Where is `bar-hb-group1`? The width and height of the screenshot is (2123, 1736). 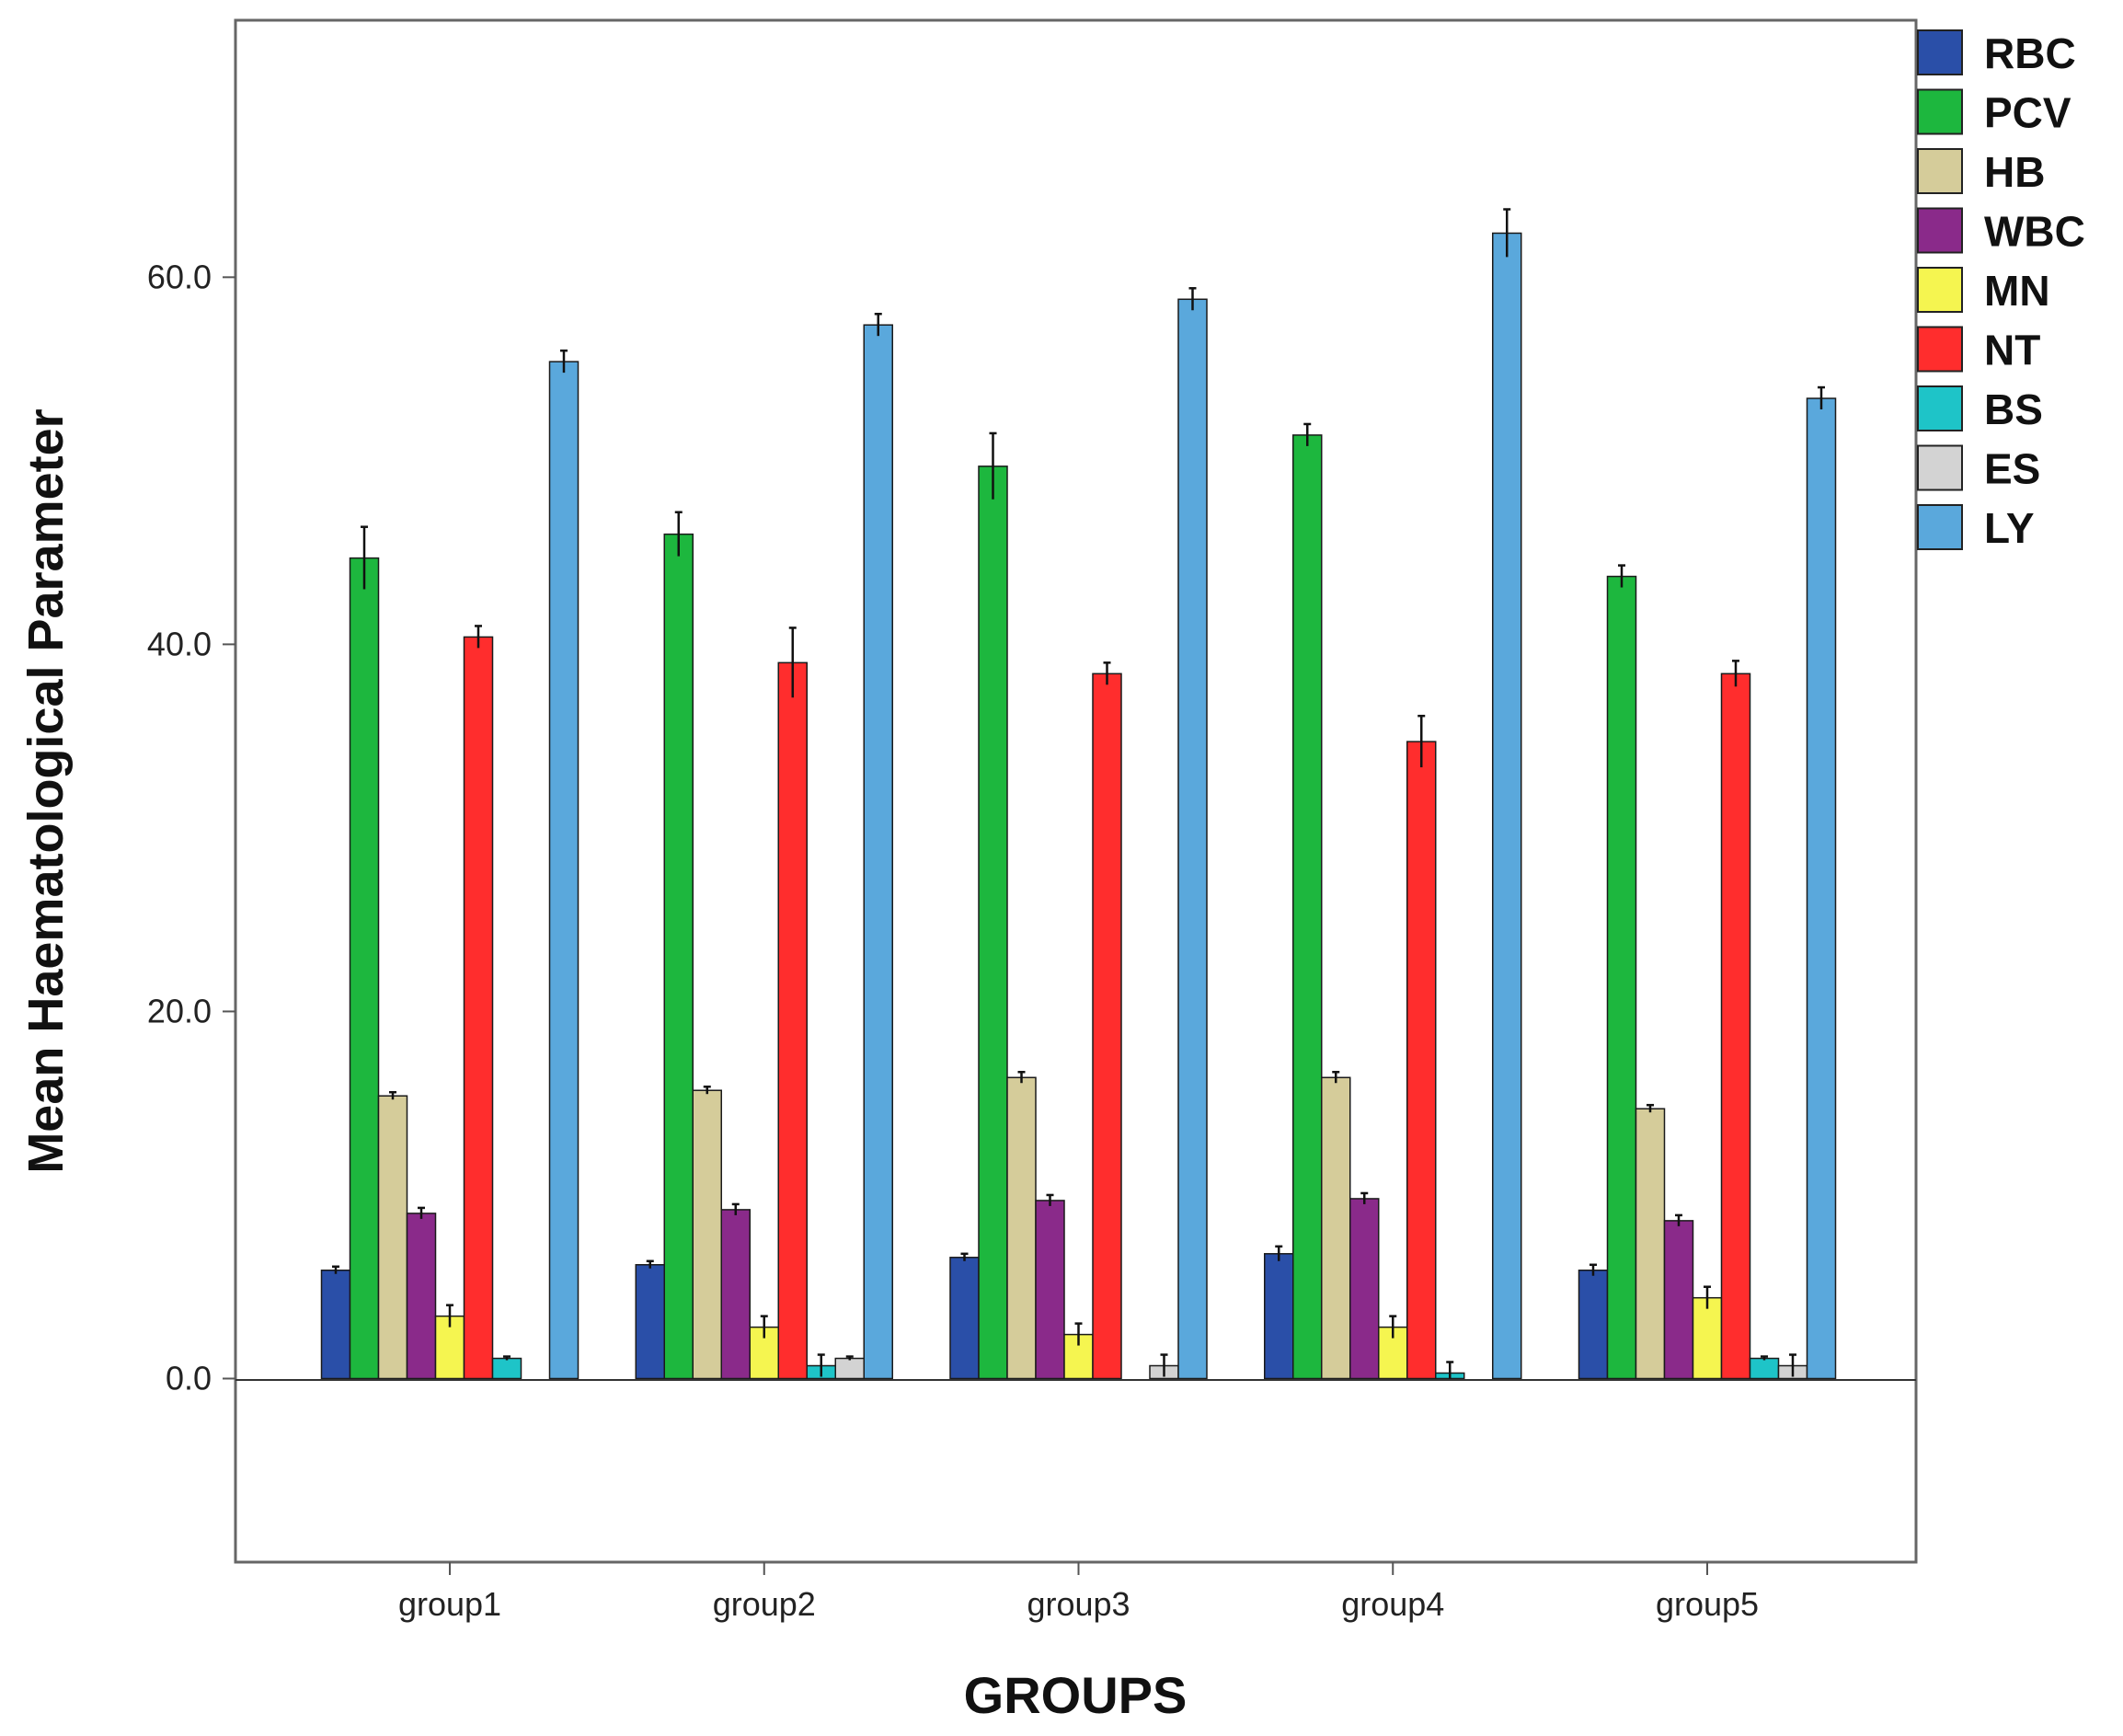
bar-hb-group1 is located at coordinates (392, 1237).